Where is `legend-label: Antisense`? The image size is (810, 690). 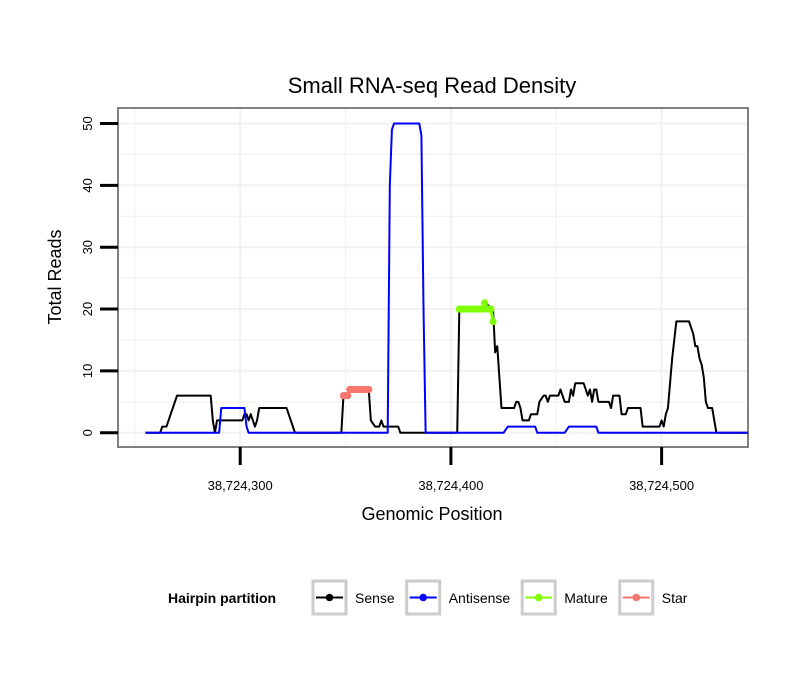
legend-label: Antisense is located at coordinates (480, 598).